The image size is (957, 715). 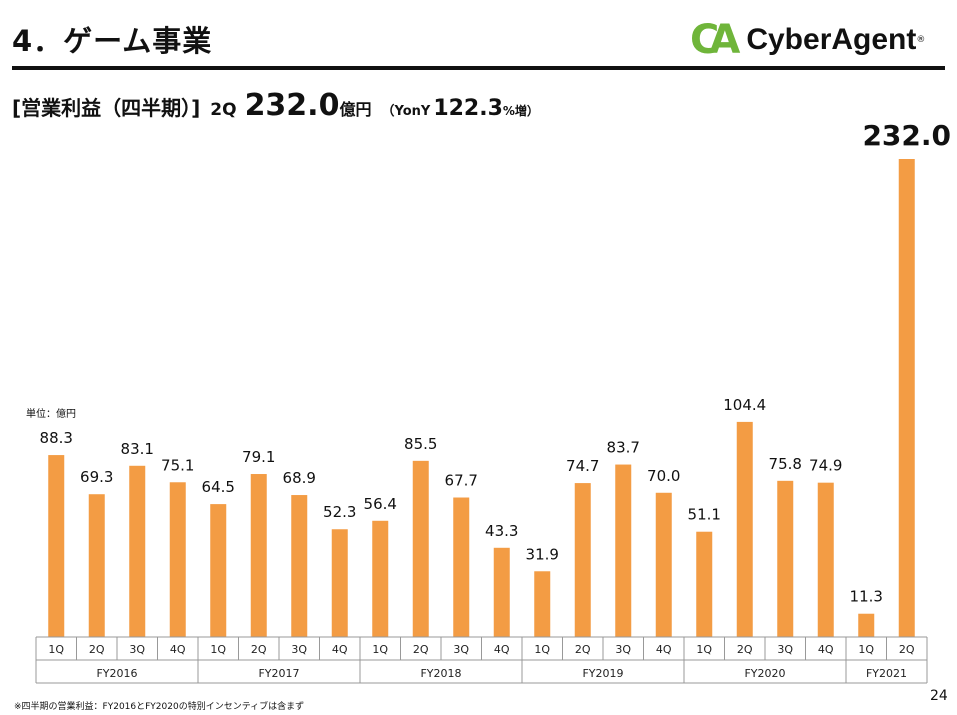 What do you see at coordinates (886, 673) in the screenshot?
I see `group-label-5: FY2021` at bounding box center [886, 673].